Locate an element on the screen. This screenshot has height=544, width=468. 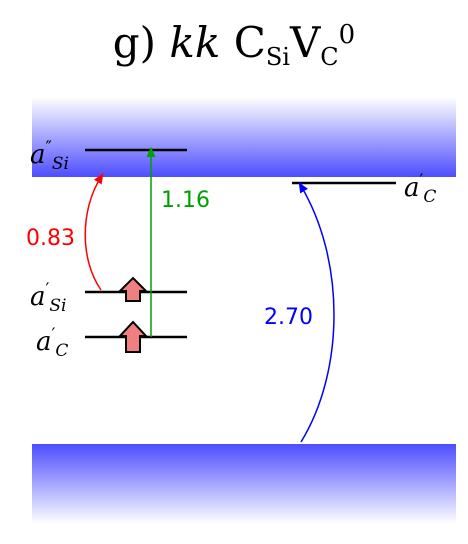
transition-red-arrow is located at coordinates (94, 232).